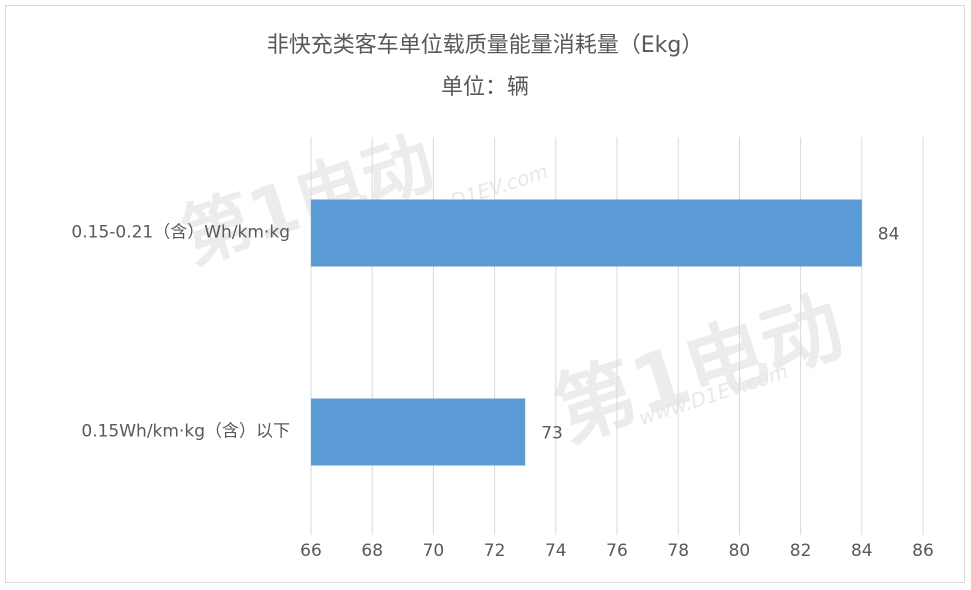 Image resolution: width=971 pixels, height=590 pixels. Describe the element at coordinates (678, 551) in the screenshot. I see `x-tick-label: 78` at that location.